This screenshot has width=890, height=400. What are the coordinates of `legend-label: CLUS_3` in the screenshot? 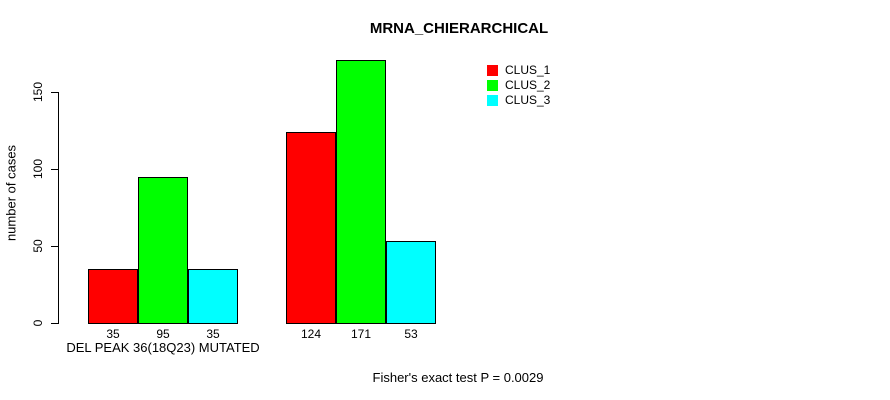 It's located at (528, 100).